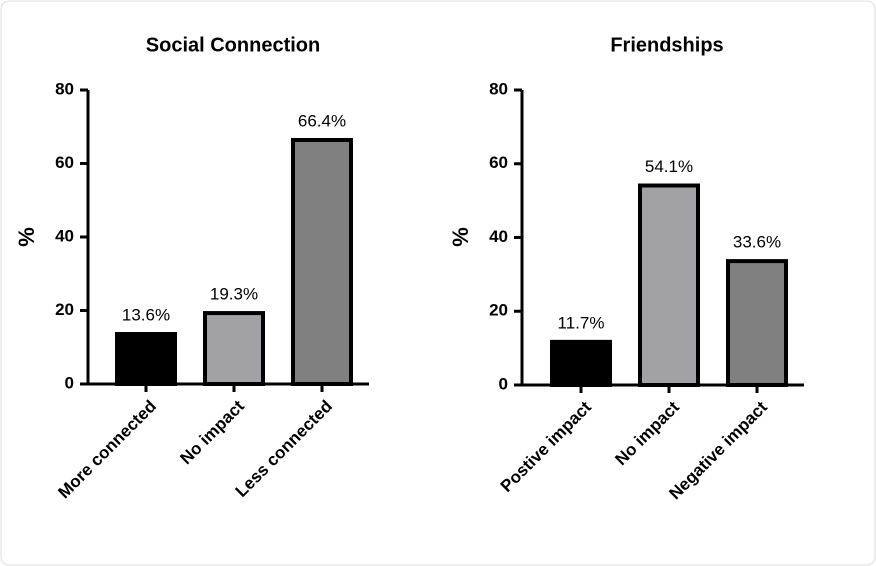 The image size is (876, 566). Describe the element at coordinates (666, 45) in the screenshot. I see `chart-title: Friendships` at that location.